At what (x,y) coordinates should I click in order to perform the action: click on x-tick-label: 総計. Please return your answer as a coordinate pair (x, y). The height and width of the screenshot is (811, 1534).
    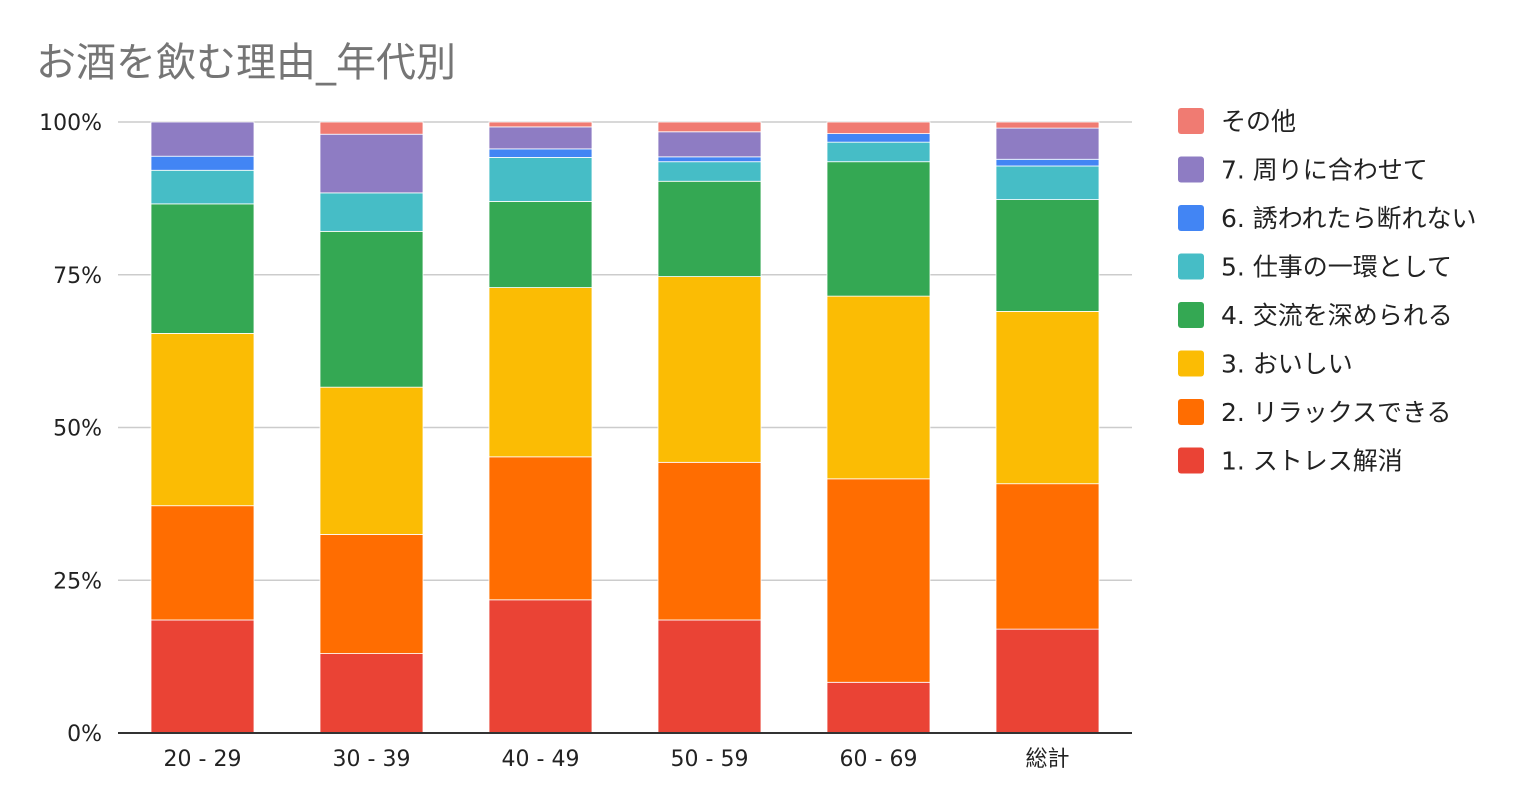
    Looking at the image, I should click on (1047, 759).